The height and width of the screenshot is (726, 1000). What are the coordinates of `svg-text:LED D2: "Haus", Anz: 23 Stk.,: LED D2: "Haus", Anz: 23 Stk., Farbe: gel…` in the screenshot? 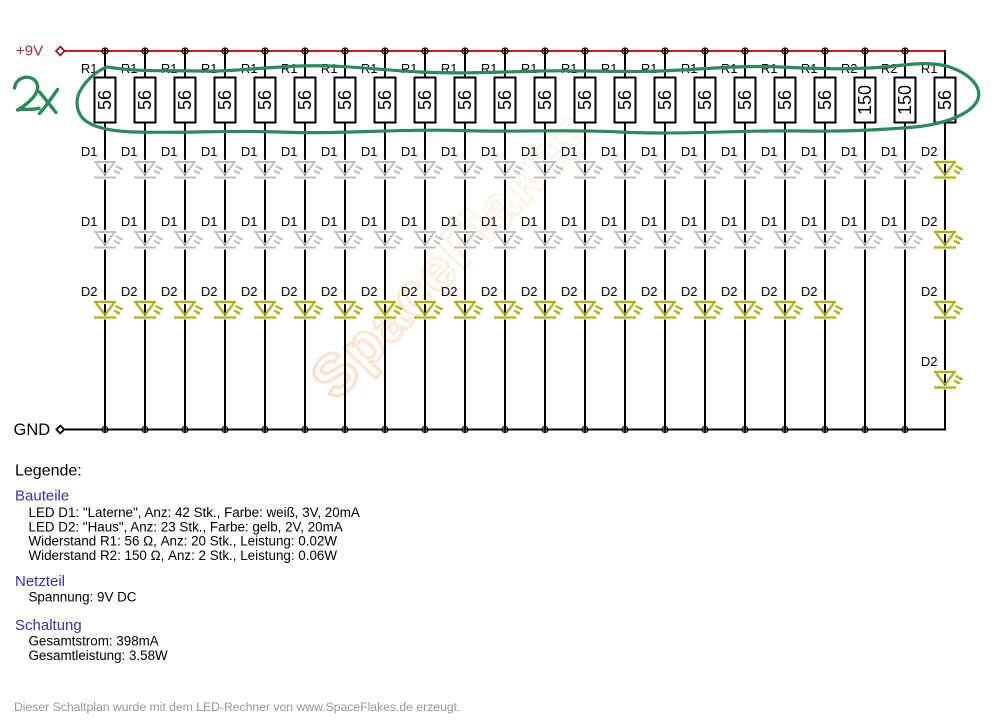 It's located at (186, 526).